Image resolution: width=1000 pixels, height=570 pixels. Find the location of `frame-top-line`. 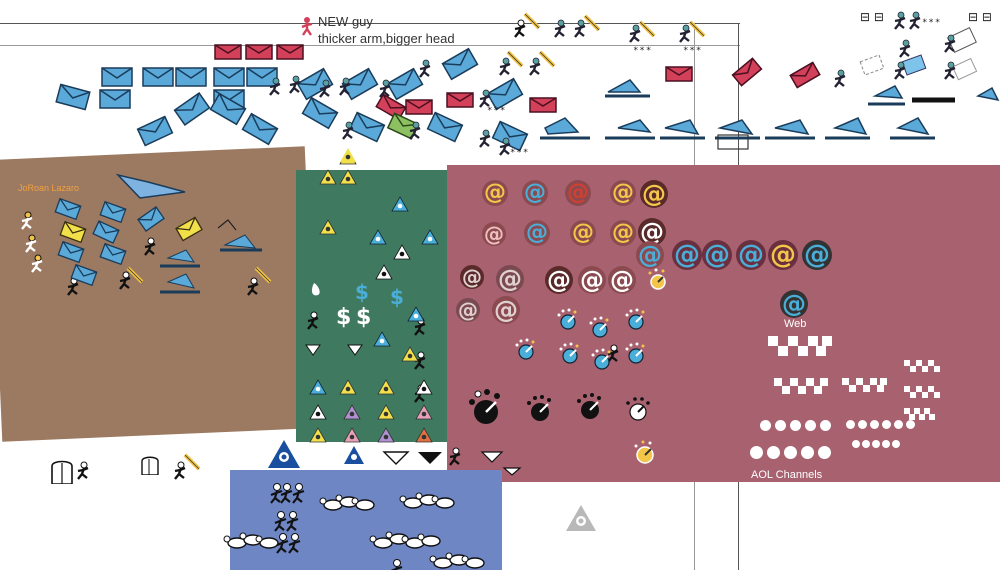

frame-top-line is located at coordinates (370, 23).